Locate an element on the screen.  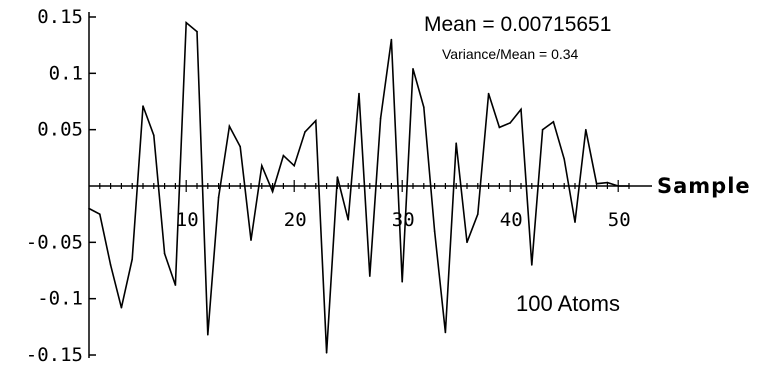
y-tick-label: 0.05 is located at coordinates (60, 130).